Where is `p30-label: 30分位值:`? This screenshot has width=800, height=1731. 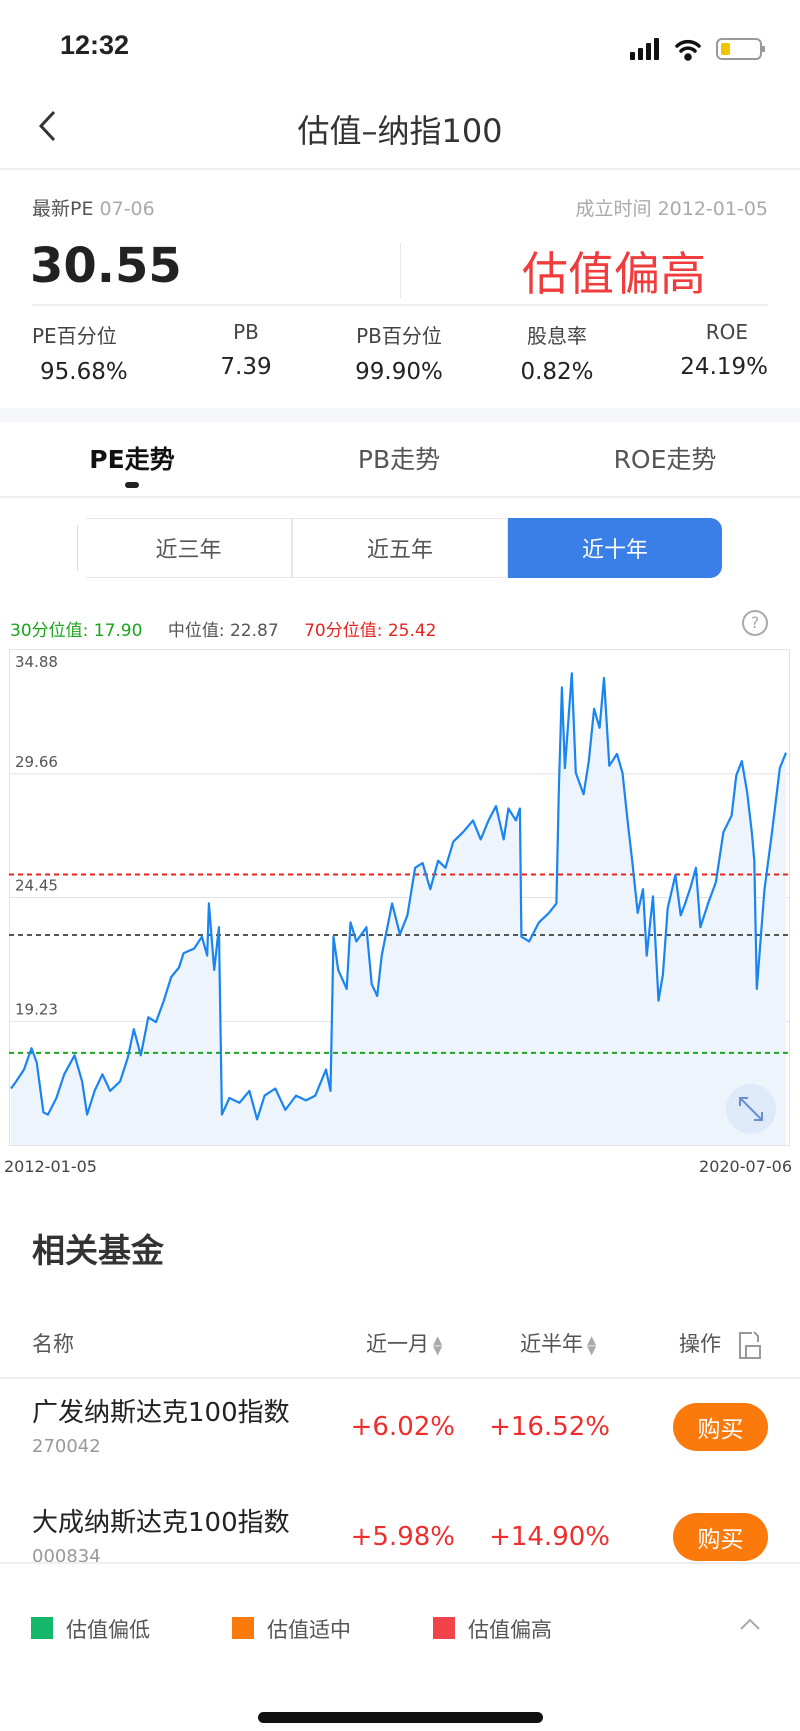
p30-label: 30分位值: is located at coordinates (49, 631).